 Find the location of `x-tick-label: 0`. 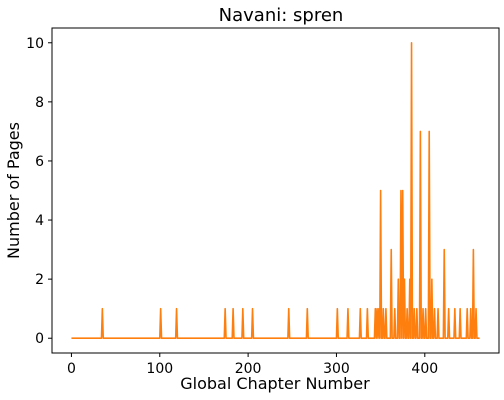

x-tick-label: 0 is located at coordinates (71, 369).